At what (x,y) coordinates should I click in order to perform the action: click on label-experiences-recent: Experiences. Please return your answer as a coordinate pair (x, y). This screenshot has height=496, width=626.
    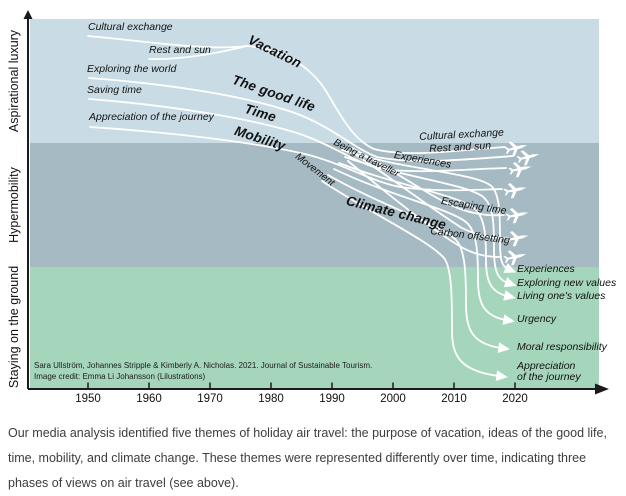
    Looking at the image, I should click on (546, 269).